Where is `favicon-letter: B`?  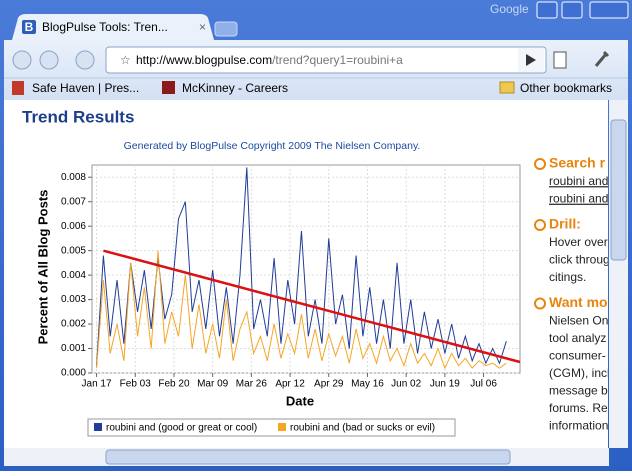
favicon-letter: B is located at coordinates (29, 27).